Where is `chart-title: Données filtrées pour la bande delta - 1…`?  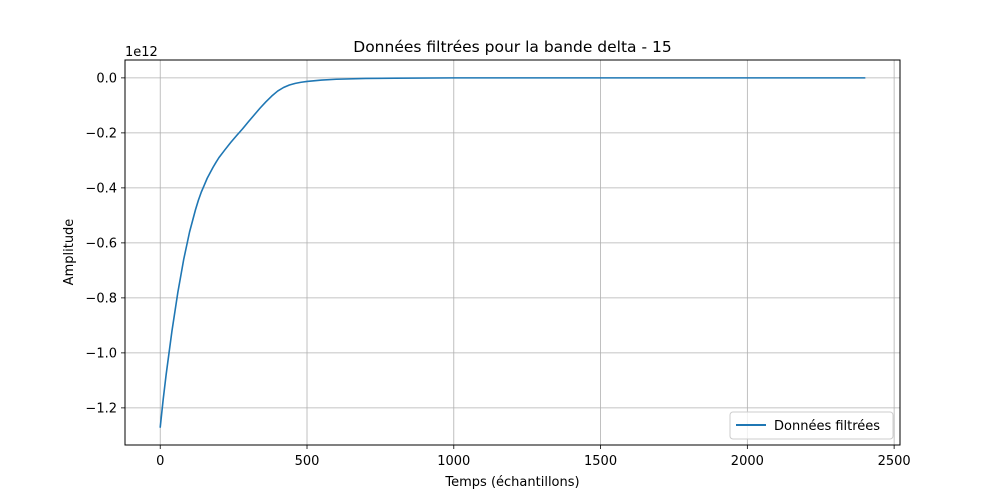 chart-title: Données filtrées pour la bande delta - 1… is located at coordinates (512, 47).